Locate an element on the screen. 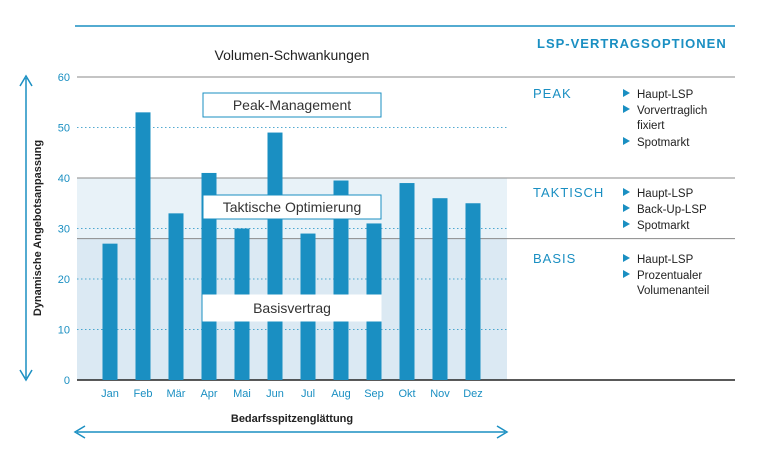  x-tick-Mai: Mai is located at coordinates (242, 394).